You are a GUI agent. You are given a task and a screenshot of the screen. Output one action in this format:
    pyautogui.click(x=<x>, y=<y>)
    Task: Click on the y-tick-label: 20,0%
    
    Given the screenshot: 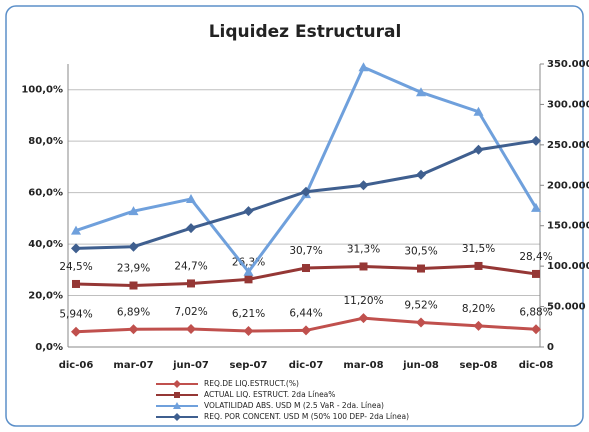 What is the action you would take?
    pyautogui.click(x=45, y=296)
    